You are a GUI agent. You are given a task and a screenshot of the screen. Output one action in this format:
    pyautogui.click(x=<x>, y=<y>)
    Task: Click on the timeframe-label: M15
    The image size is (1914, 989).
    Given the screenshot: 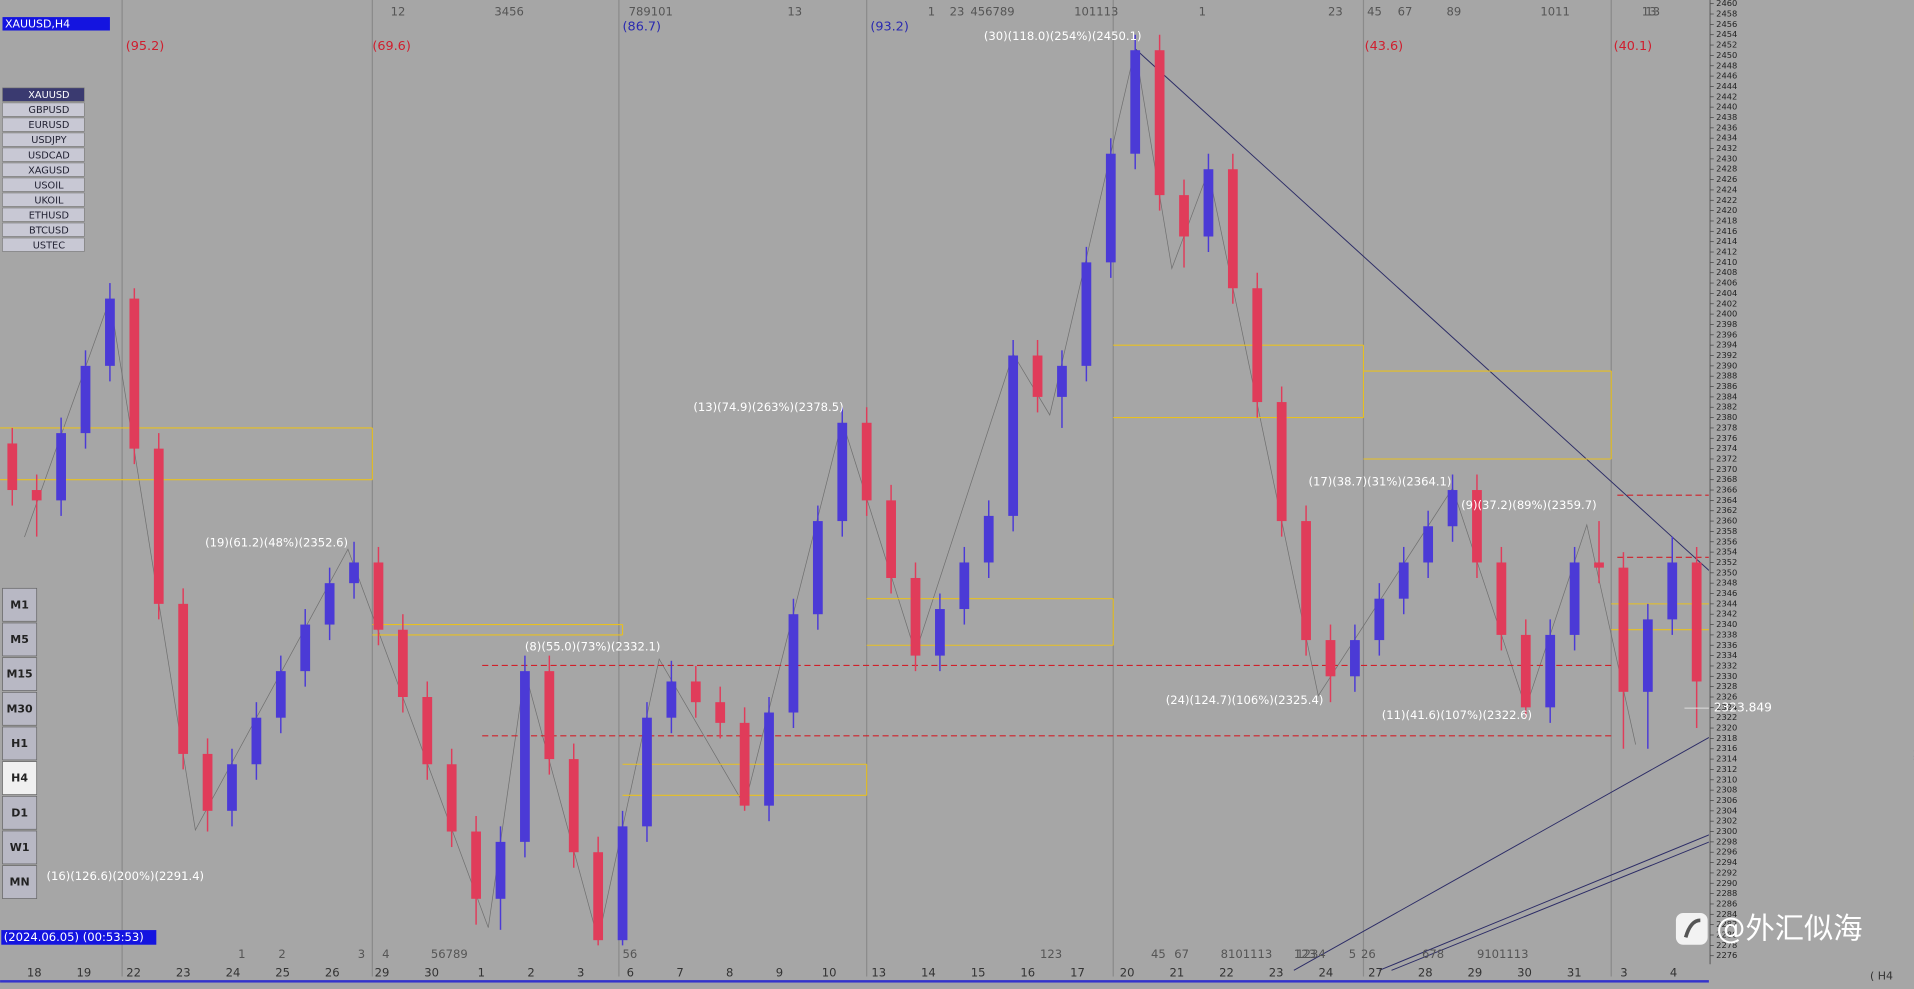 What is the action you would take?
    pyautogui.click(x=20, y=674)
    